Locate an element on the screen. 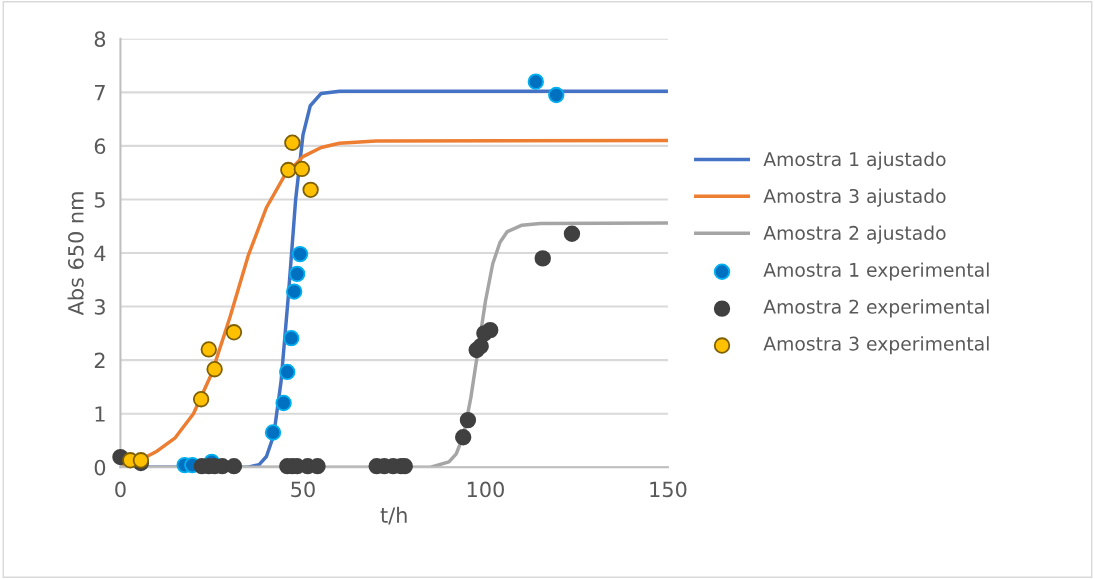  legend-label: Amostra 2 experimental is located at coordinates (876, 308).